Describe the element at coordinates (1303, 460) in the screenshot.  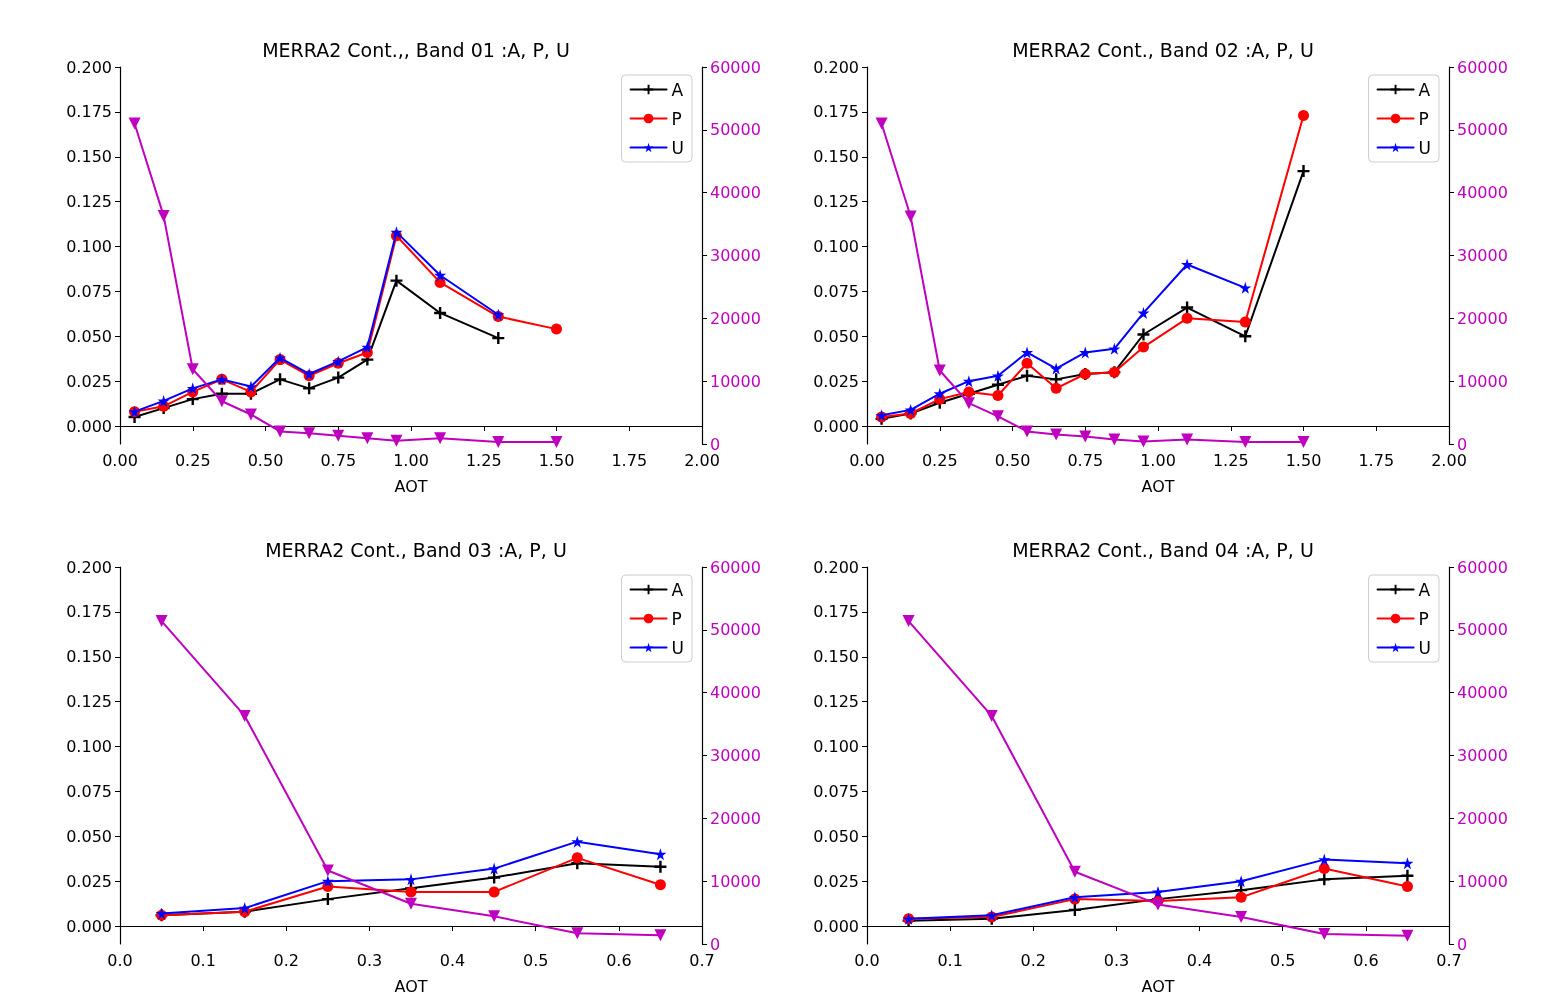
I see `x-tick-label: 1.50` at that location.